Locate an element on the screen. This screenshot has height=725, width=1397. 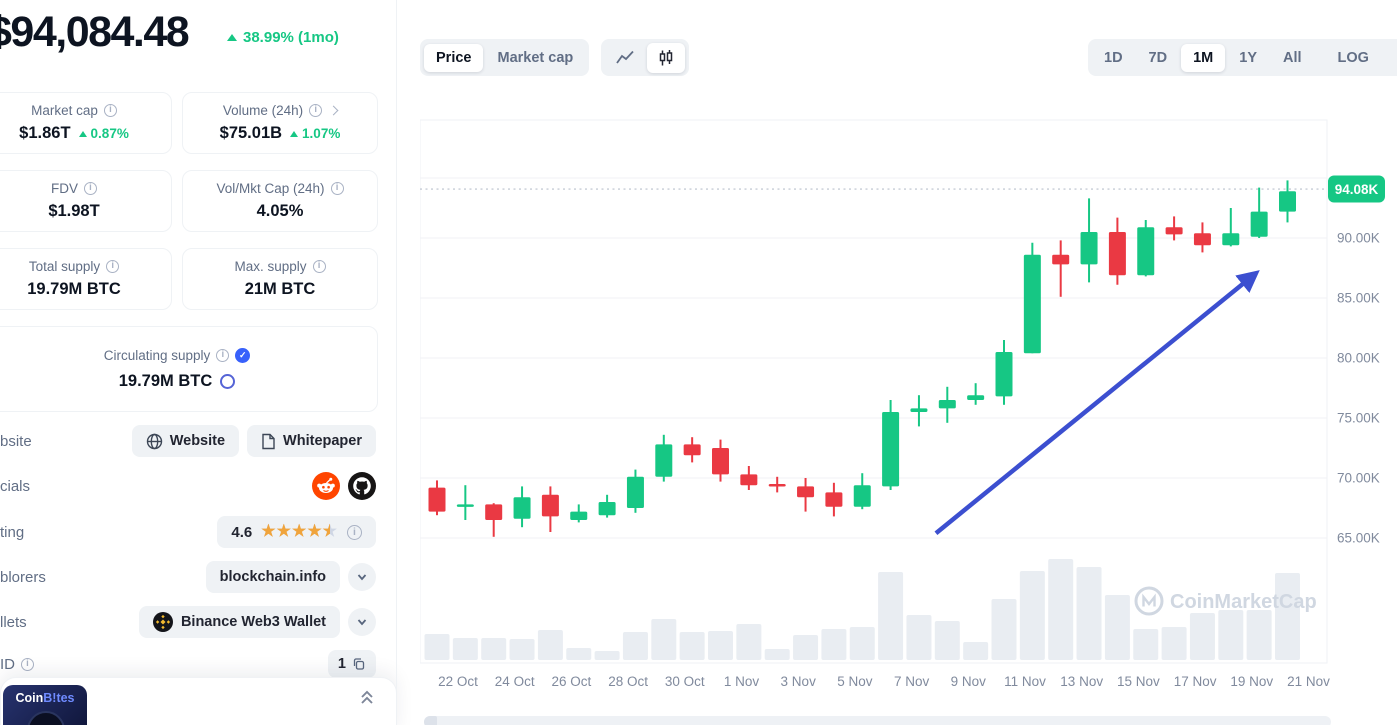
price-change-value: 38.99% (1mo) is located at coordinates (291, 37).